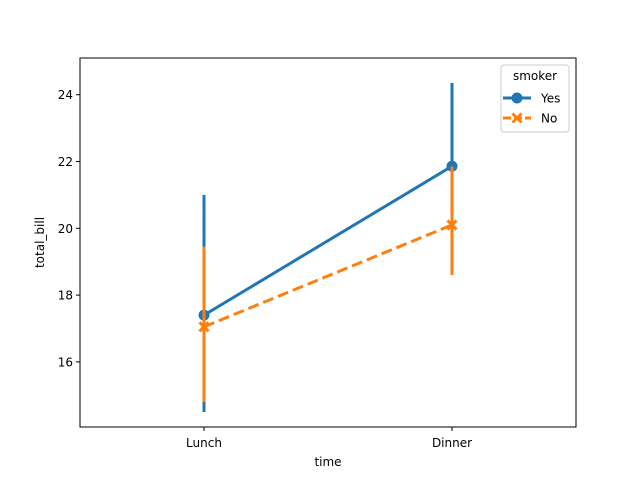  Describe the element at coordinates (65, 362) in the screenshot. I see `y-tick-label: 16` at that location.